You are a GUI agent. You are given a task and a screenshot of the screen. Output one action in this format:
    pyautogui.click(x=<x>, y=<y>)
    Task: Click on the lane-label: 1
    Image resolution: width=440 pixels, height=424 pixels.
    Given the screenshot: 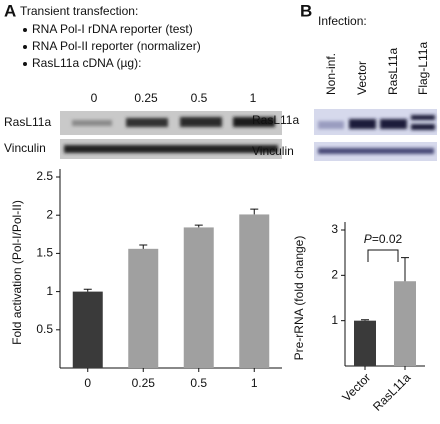 What is the action you would take?
    pyautogui.click(x=253, y=98)
    